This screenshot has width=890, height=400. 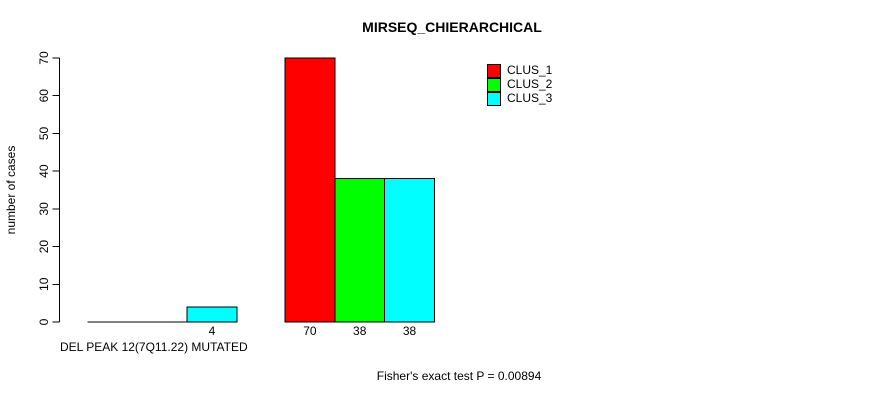 What do you see at coordinates (44, 321) in the screenshot?
I see `y-tick-label: 0` at bounding box center [44, 321].